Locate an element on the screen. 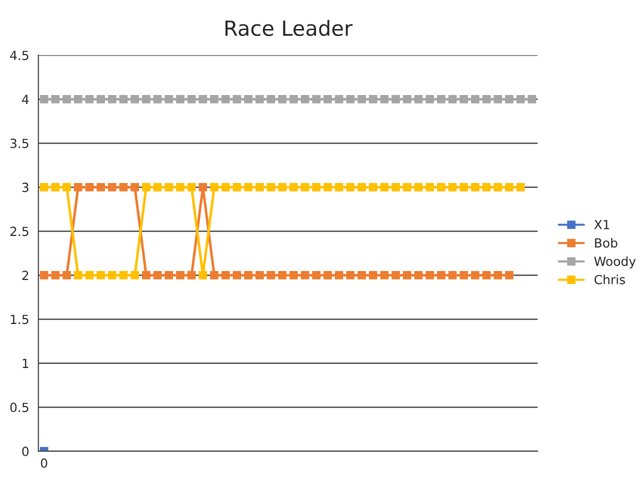 Image resolution: width=640 pixels, height=480 pixels. chart-title: Race Leader is located at coordinates (289, 28).